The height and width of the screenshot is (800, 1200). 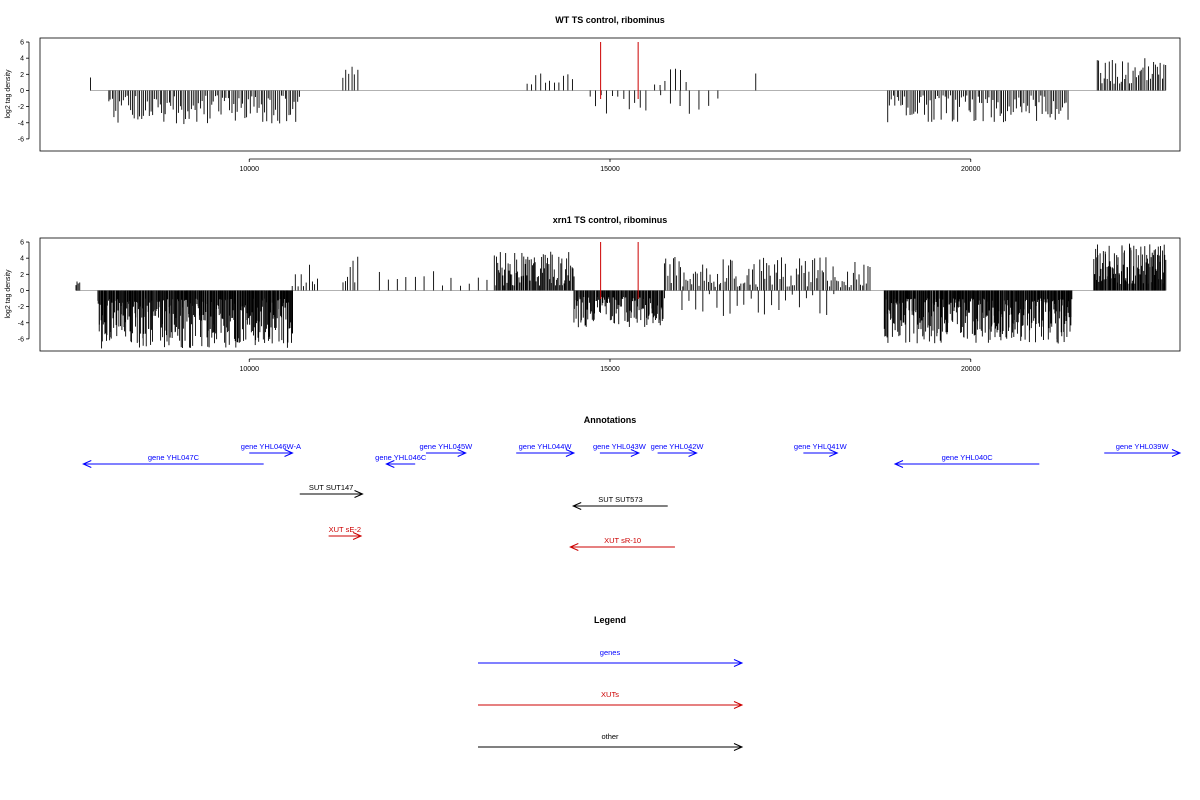 I want to click on annotation-label: gene YHL039W, so click(x=1143, y=446).